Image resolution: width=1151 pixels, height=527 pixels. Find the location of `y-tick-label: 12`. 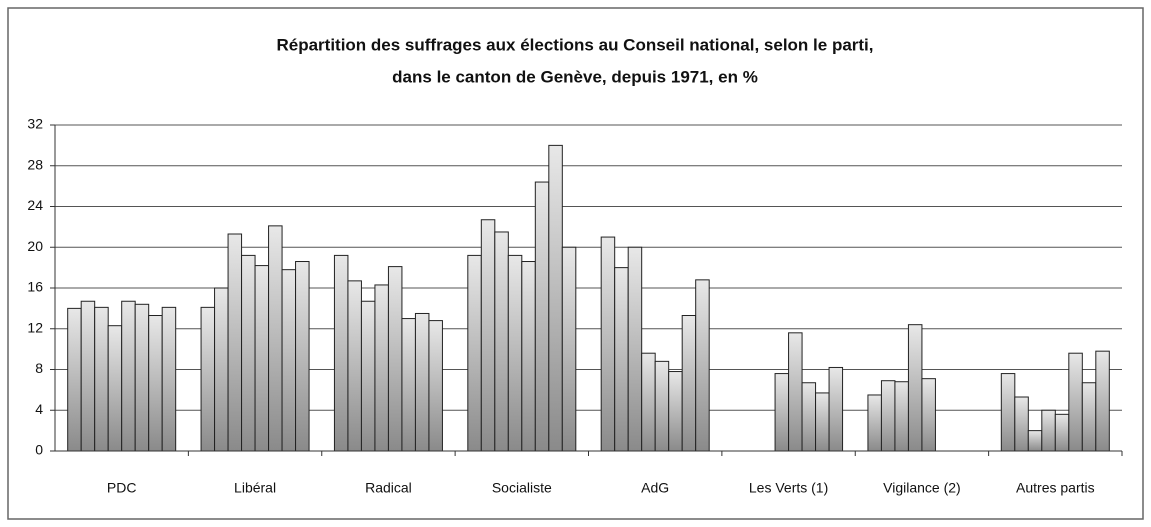

y-tick-label: 12 is located at coordinates (35, 327).